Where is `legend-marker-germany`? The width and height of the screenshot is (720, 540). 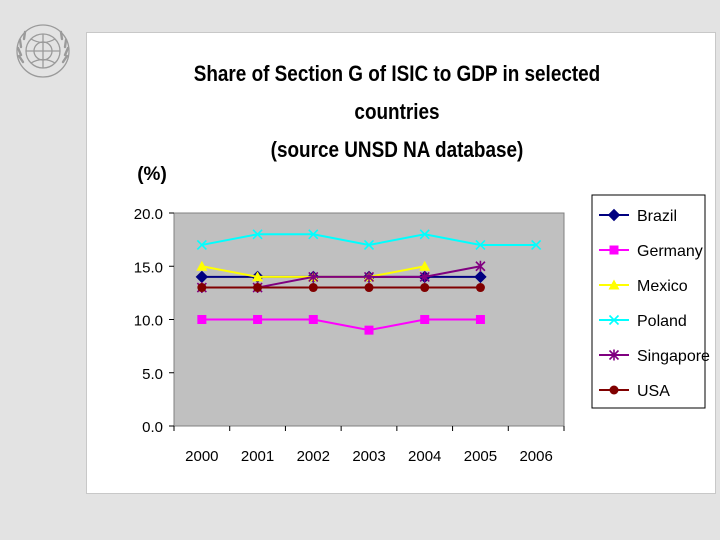
legend-marker-germany is located at coordinates (614, 250).